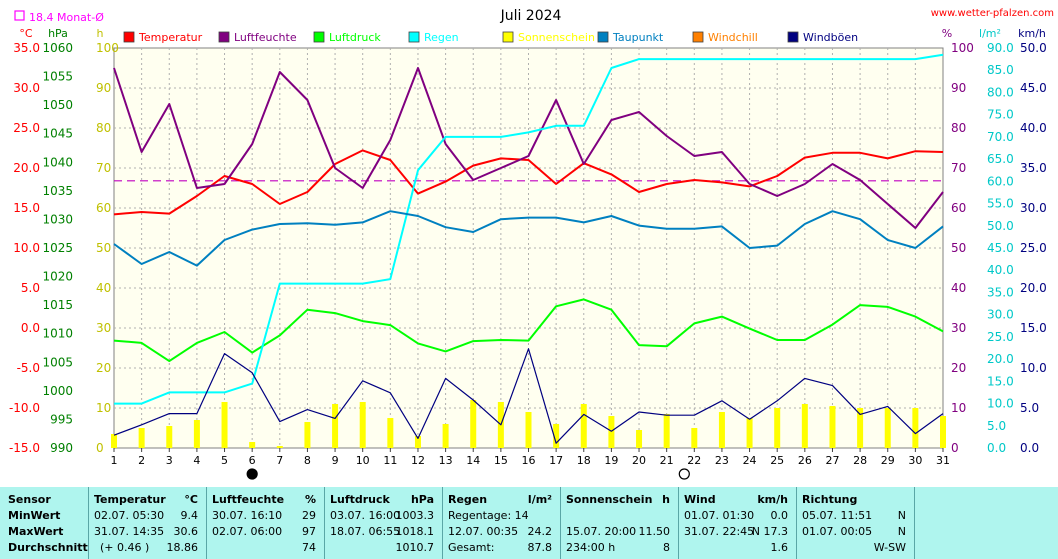 The width and height of the screenshot is (1058, 559). I want to click on tick-label-wind: 5.0, so click(1029, 408).